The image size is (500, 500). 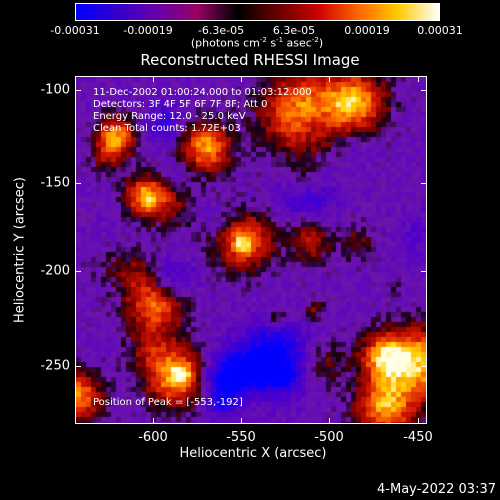 What do you see at coordinates (221, 30) in the screenshot?
I see `colorbar-tick-label: -6.3e-05` at bounding box center [221, 30].